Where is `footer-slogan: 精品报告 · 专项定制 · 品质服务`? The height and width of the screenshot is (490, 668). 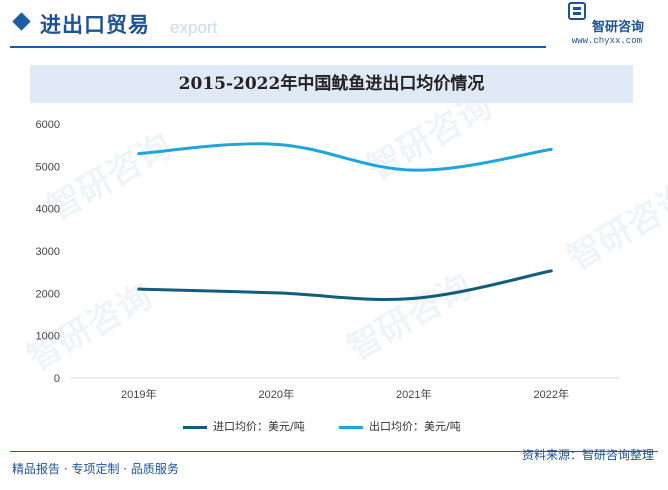 footer-slogan: 精品报告 · 专项定制 · 品质服务 is located at coordinates (95, 469).